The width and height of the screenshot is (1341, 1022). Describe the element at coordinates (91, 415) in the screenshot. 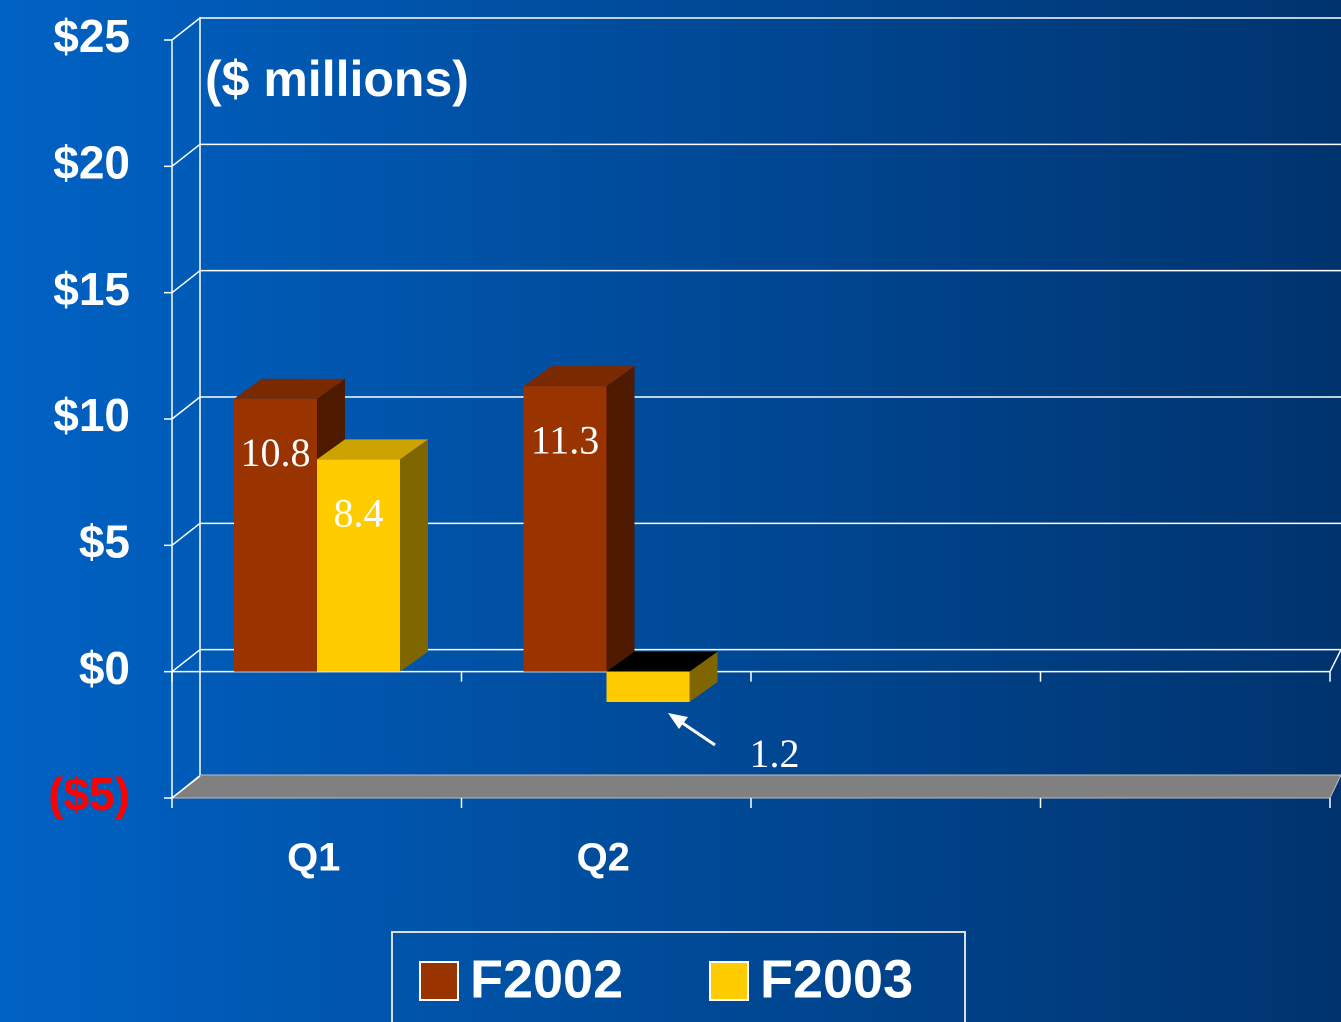

I see `y-tick-label: $10` at that location.